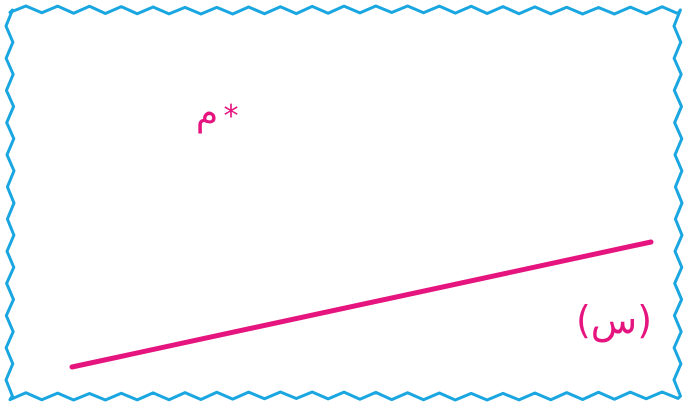  Describe the element at coordinates (614, 320) in the screenshot. I see `line-label: (س)` at that location.